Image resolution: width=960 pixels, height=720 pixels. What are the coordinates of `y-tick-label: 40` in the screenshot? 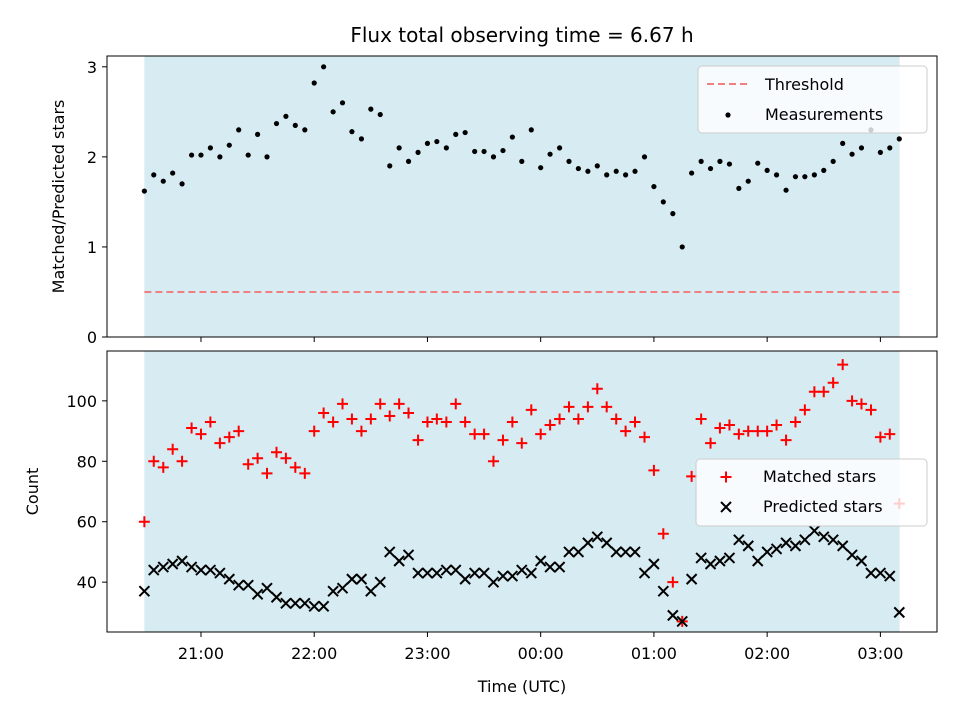 It's located at (87, 582).